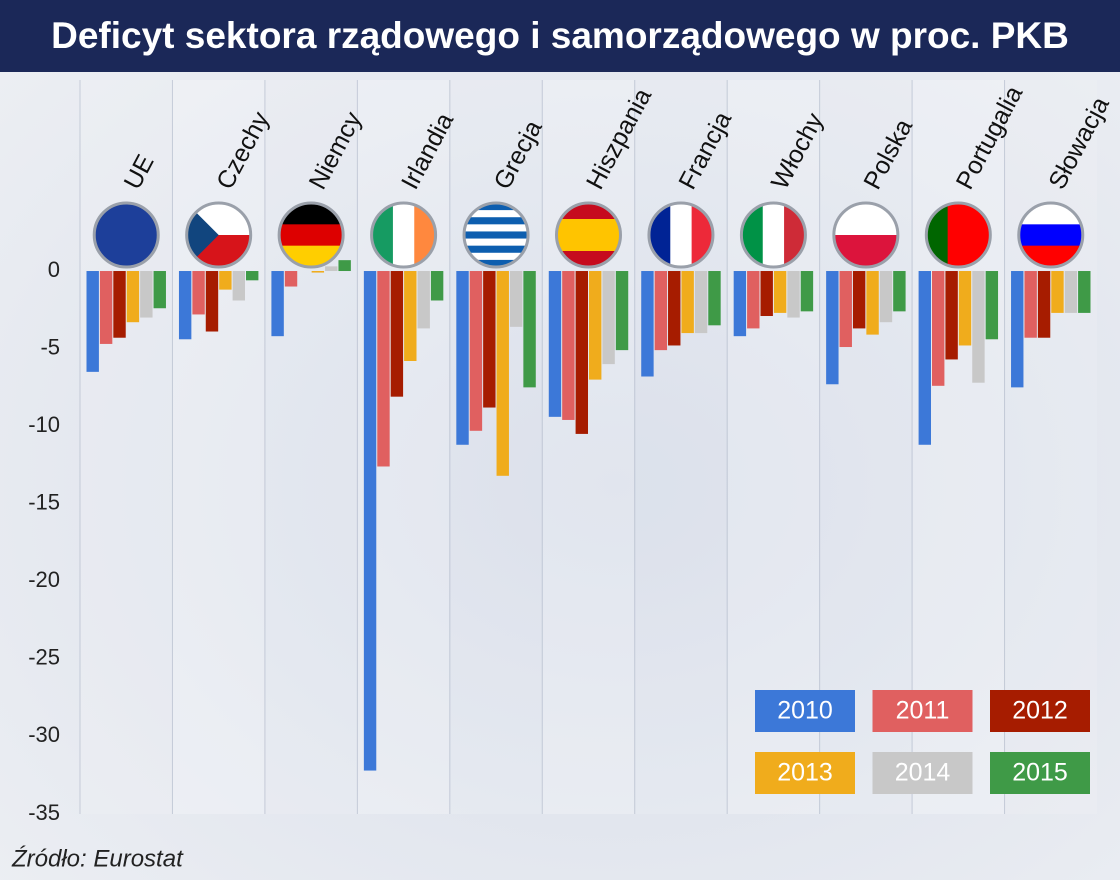  I want to click on flag-triangle, so click(202, 235).